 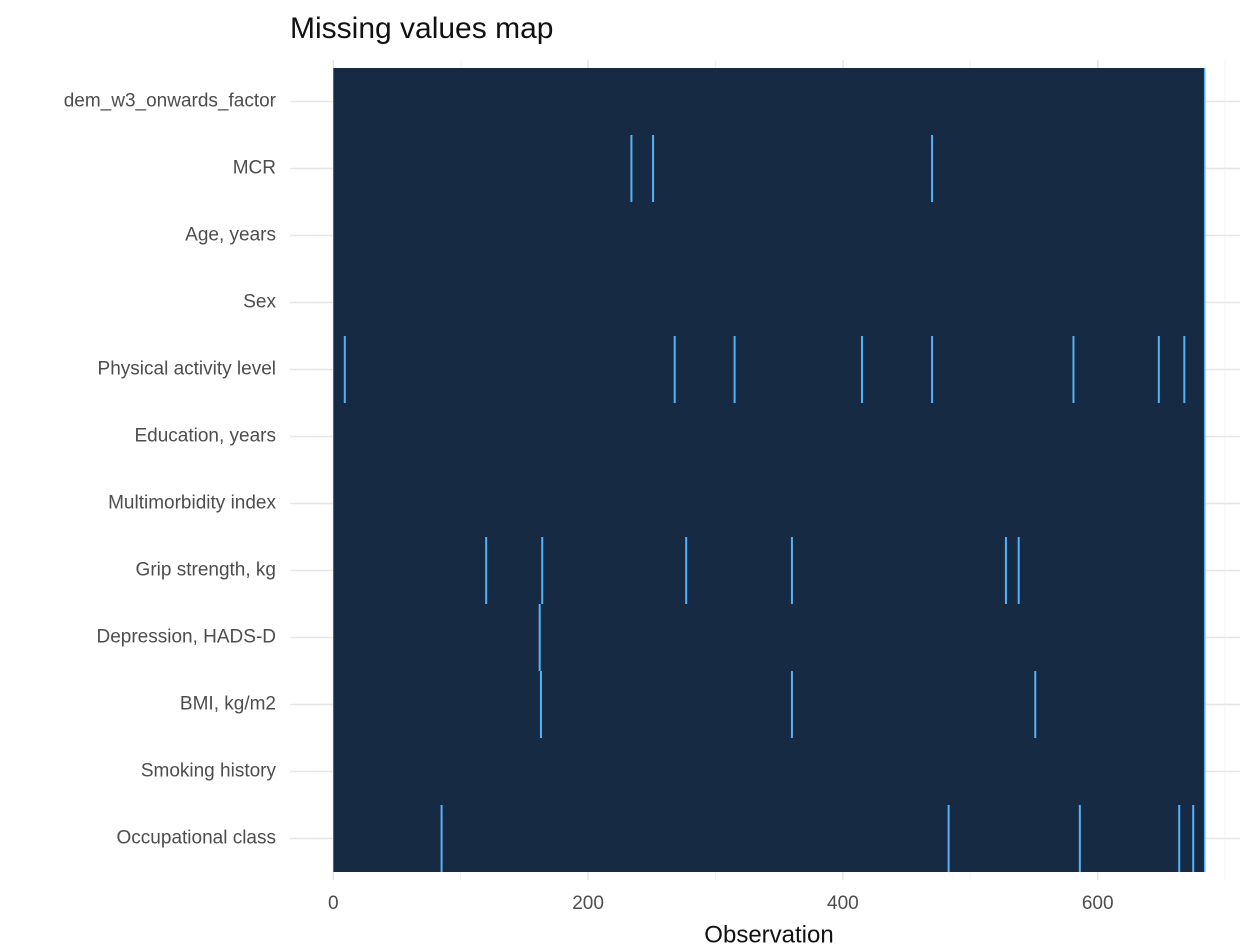 I want to click on y-tick-label: MCR, so click(x=254, y=168).